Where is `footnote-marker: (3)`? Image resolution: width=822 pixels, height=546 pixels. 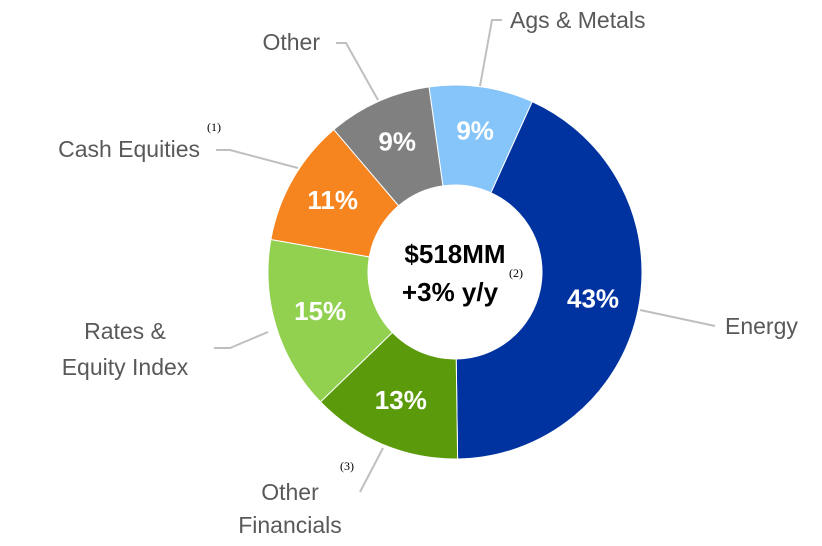 footnote-marker: (3) is located at coordinates (347, 466).